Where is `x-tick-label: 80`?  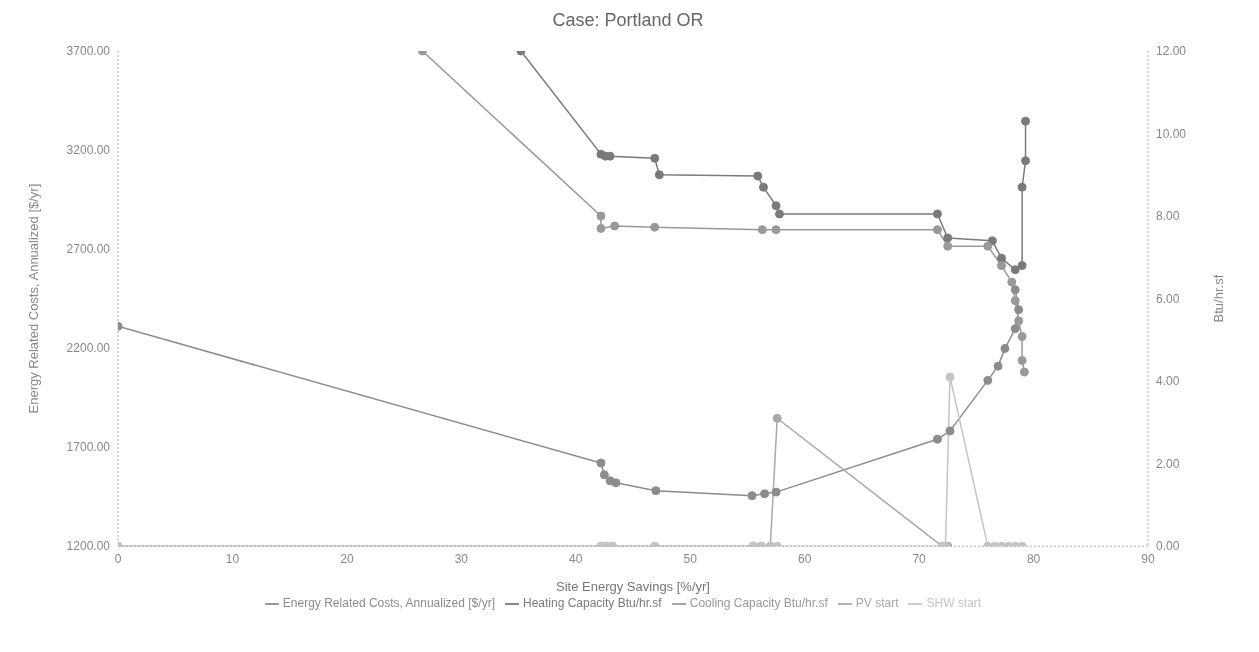
x-tick-label: 80 is located at coordinates (1033, 558).